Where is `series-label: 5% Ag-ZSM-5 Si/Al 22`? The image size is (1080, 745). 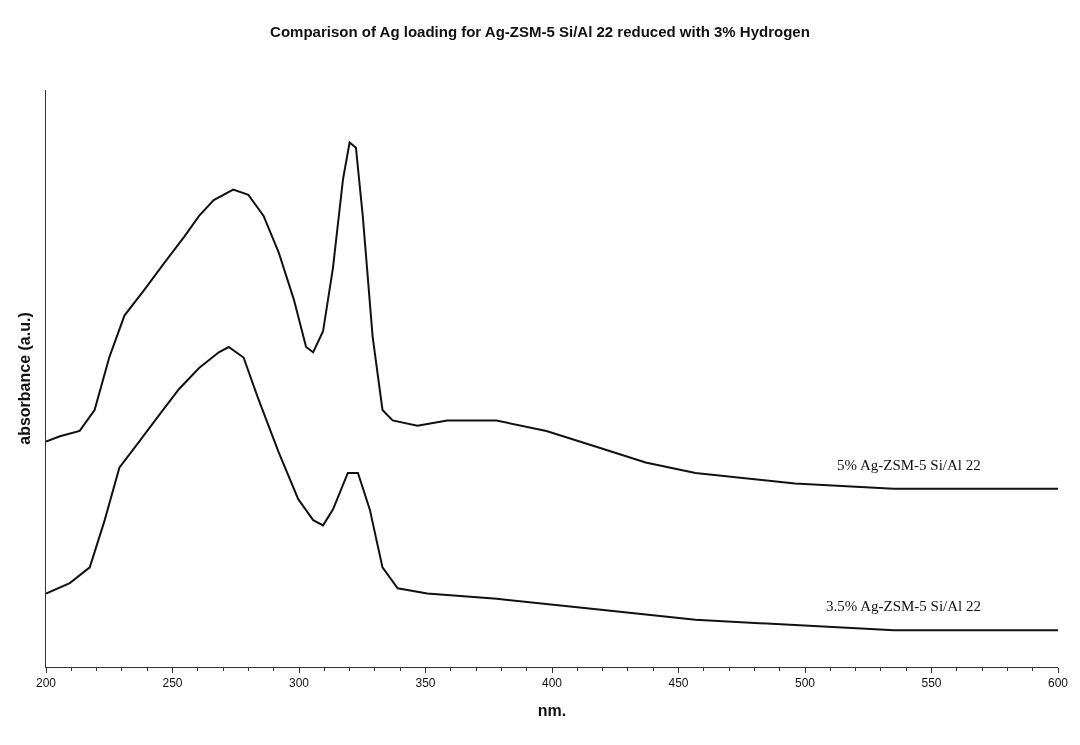
series-label: 5% Ag-ZSM-5 Si/Al 22 is located at coordinates (909, 465).